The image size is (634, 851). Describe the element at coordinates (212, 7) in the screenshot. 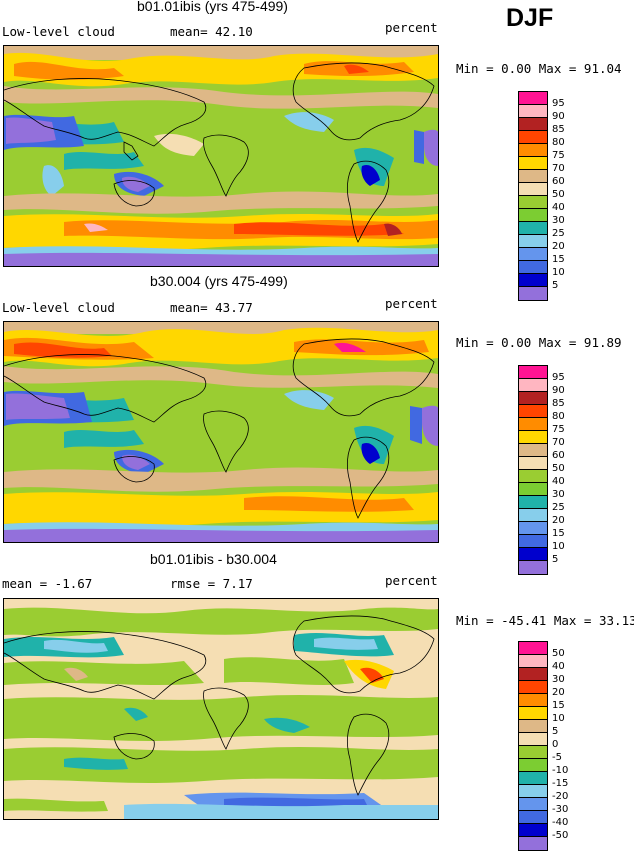

I see `panel-1-title: b01.01ibis (yrs 475-499)` at that location.